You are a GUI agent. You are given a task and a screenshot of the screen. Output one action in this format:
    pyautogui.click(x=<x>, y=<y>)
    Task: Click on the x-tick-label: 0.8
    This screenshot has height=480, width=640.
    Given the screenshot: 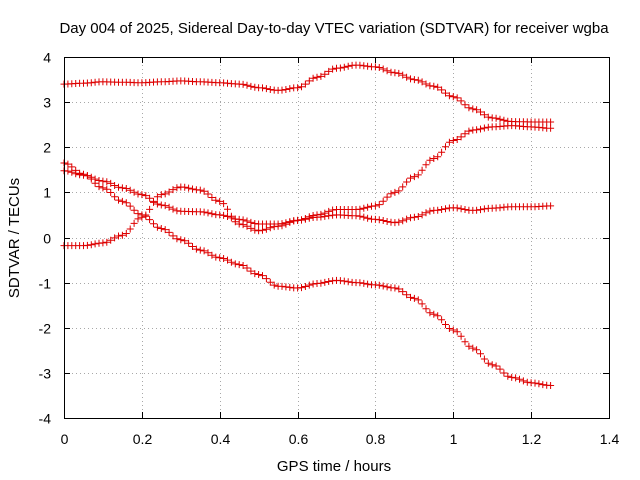 What is the action you would take?
    pyautogui.click(x=376, y=439)
    